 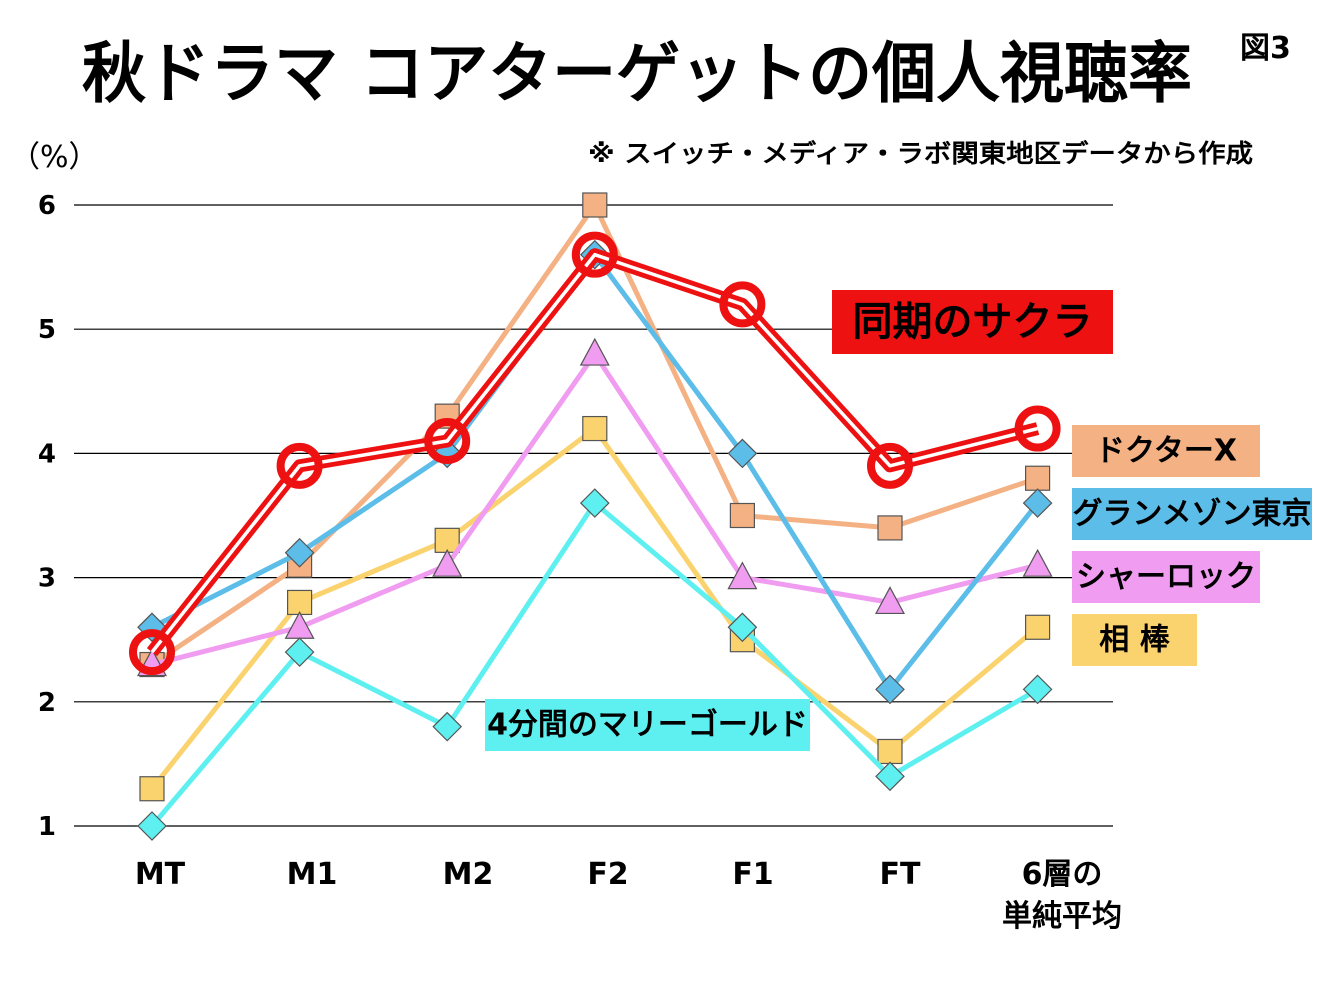 What do you see at coordinates (637, 73) in the screenshot?
I see `chart-title: 秋ドラマ コアターゲットの個人視聴率` at bounding box center [637, 73].